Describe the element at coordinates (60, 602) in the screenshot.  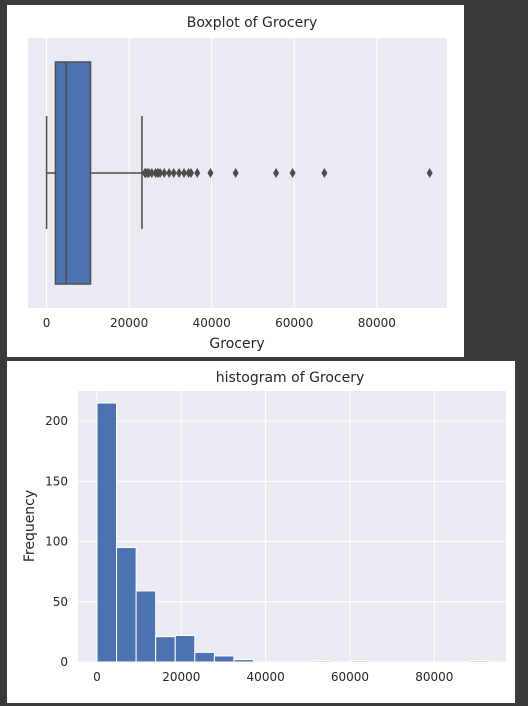
I see `histogram-y-tick-label: 50` at that location.